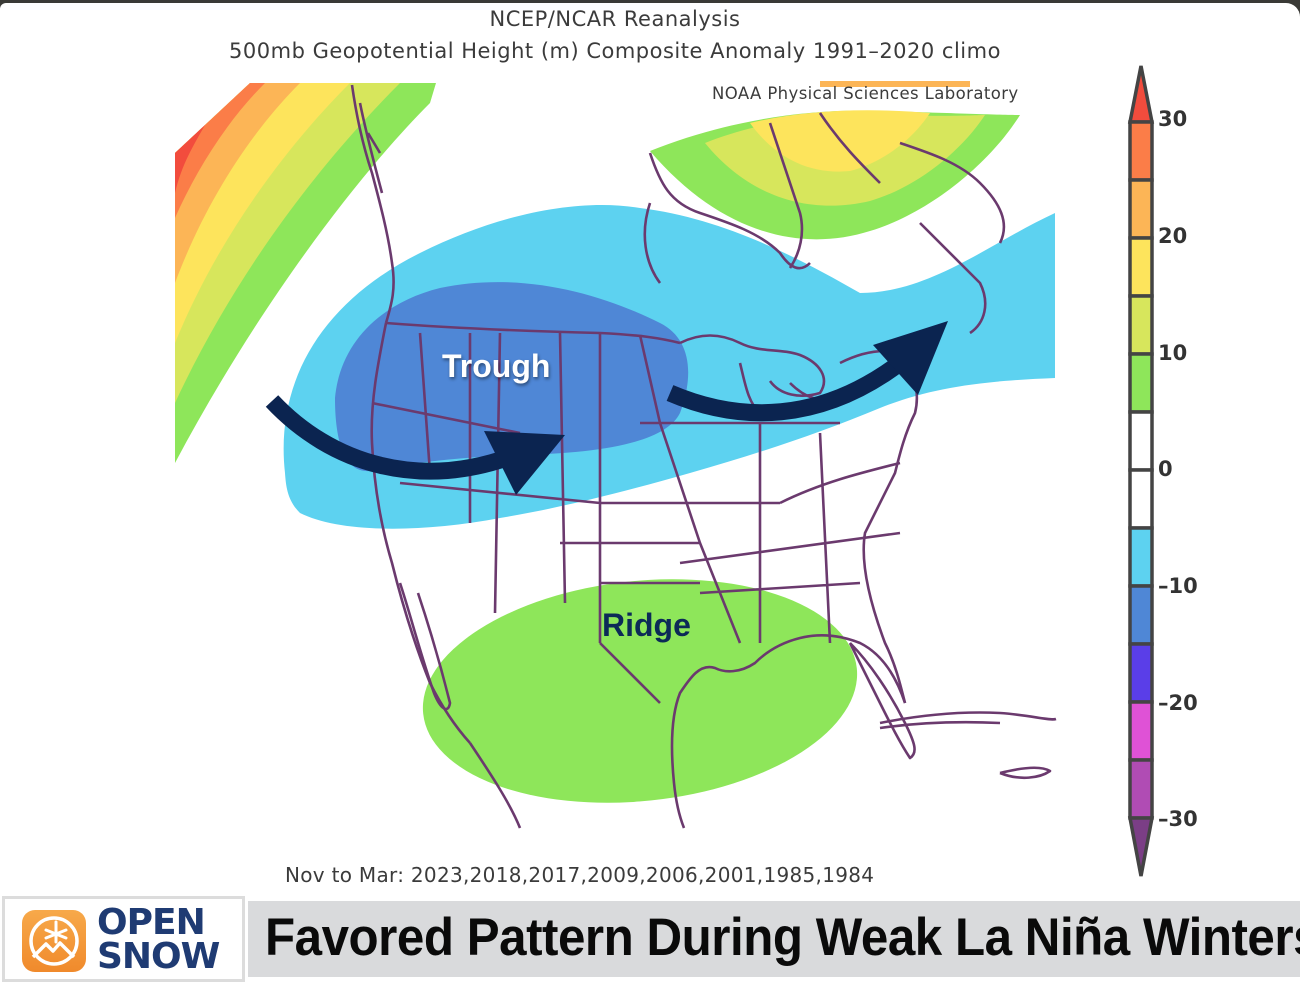 The width and height of the screenshot is (1300, 986). Describe the element at coordinates (158, 956) in the screenshot. I see `logo-text-snow: SNOW` at that location.